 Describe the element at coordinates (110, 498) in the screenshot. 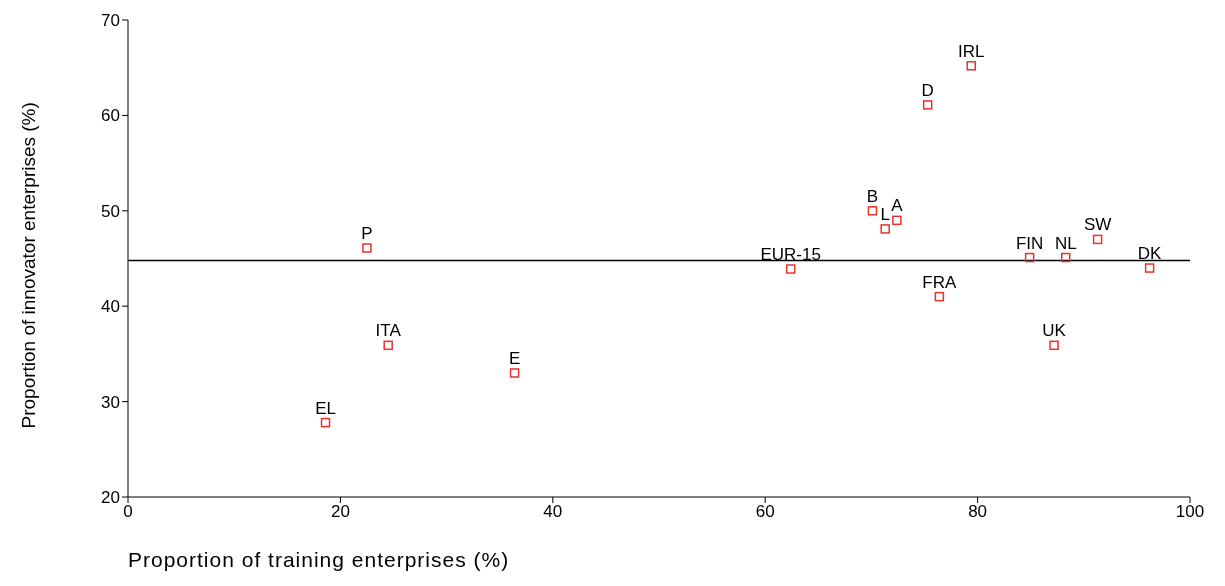

I see `y-tick-label: 20` at that location.